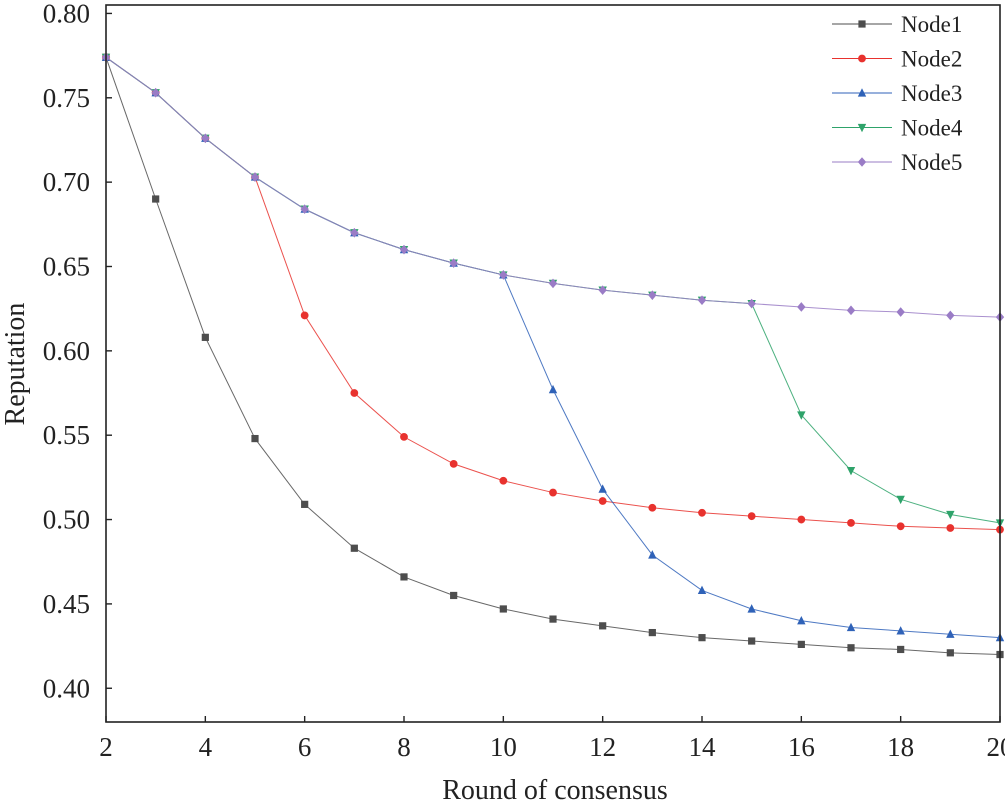 This screenshot has height=804, width=1005. Describe the element at coordinates (897, 162) in the screenshot. I see `legend-item-node5: Node5` at that location.